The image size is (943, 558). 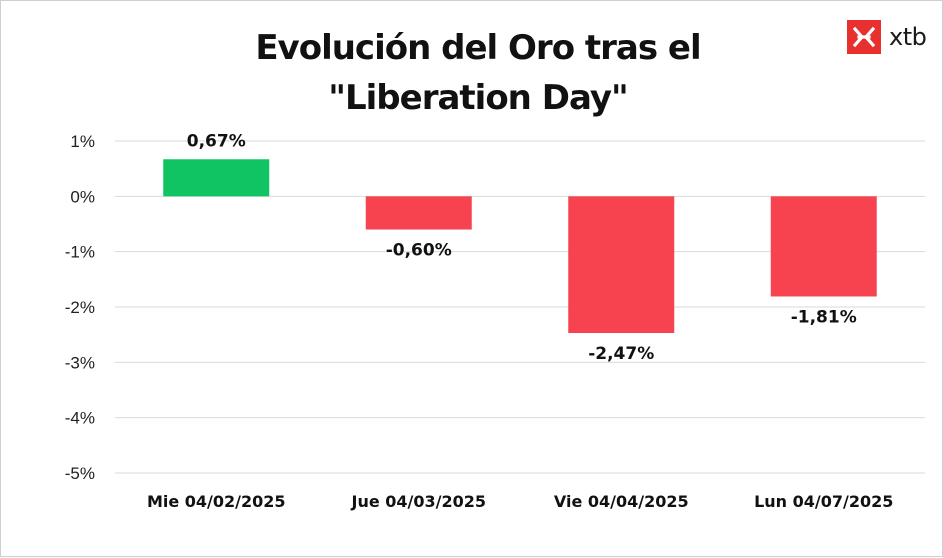 I want to click on data-label: -0,60%, so click(x=419, y=251).